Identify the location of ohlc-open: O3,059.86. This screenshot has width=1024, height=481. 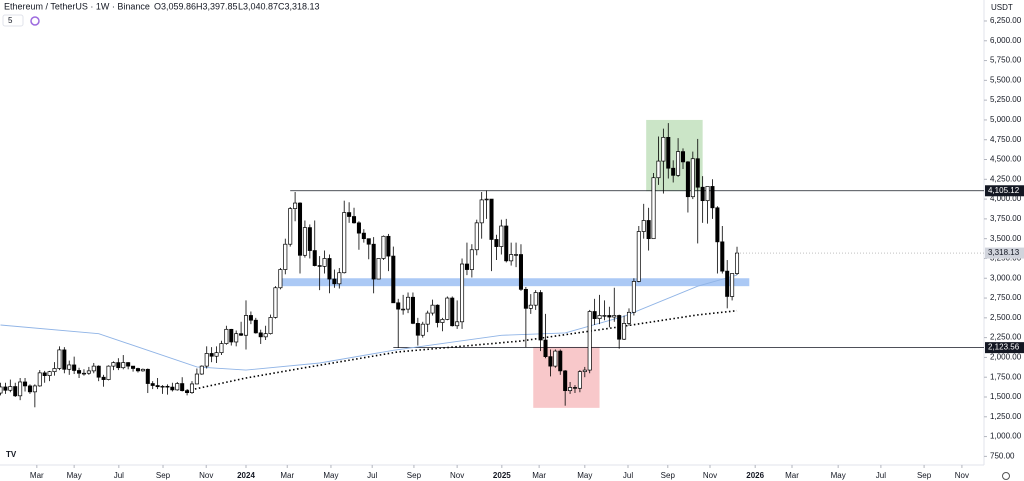
(175, 6).